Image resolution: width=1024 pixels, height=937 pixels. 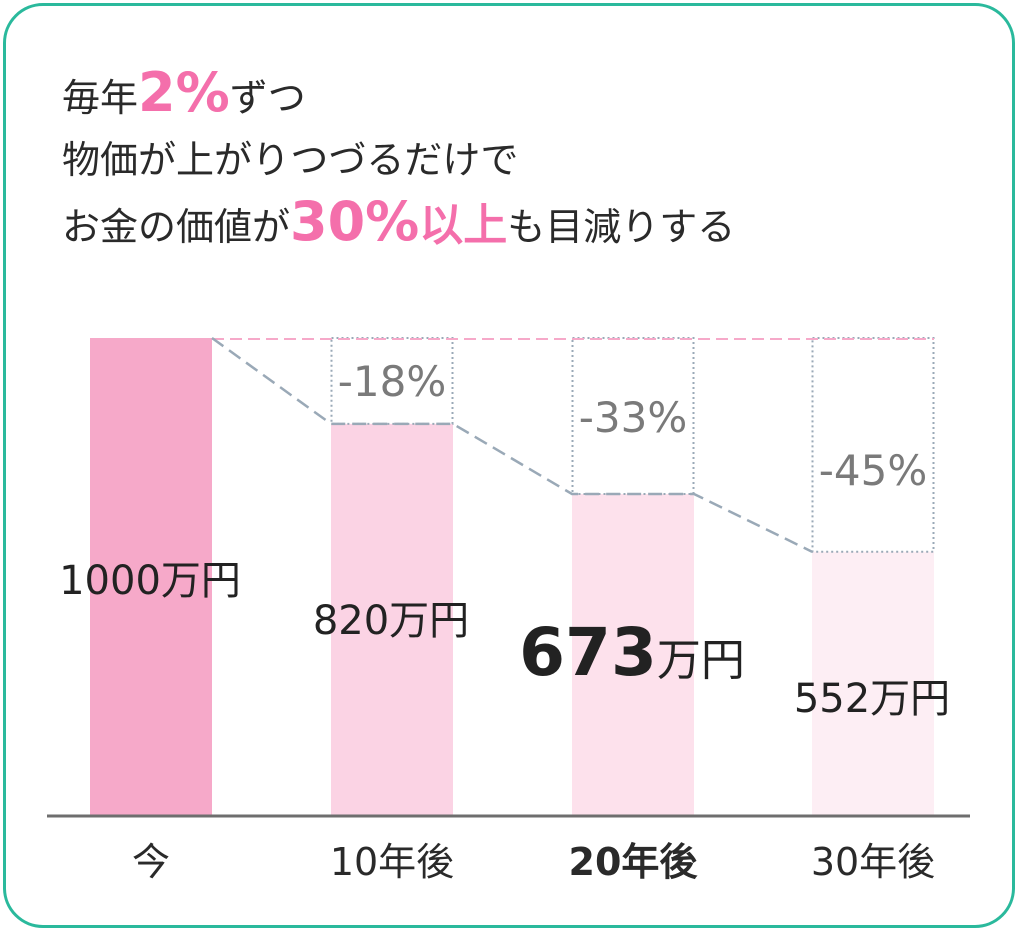 I want to click on heading-text: も目減りする, so click(x=621, y=227).